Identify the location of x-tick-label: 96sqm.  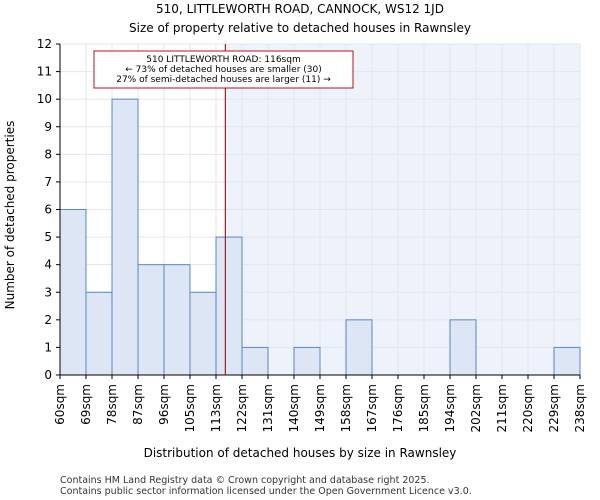
(164, 404).